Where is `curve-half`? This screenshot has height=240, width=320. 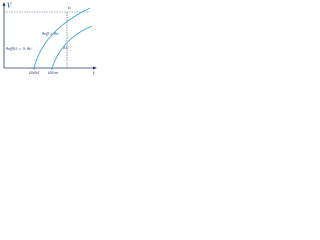
curve-half is located at coordinates (62, 38).